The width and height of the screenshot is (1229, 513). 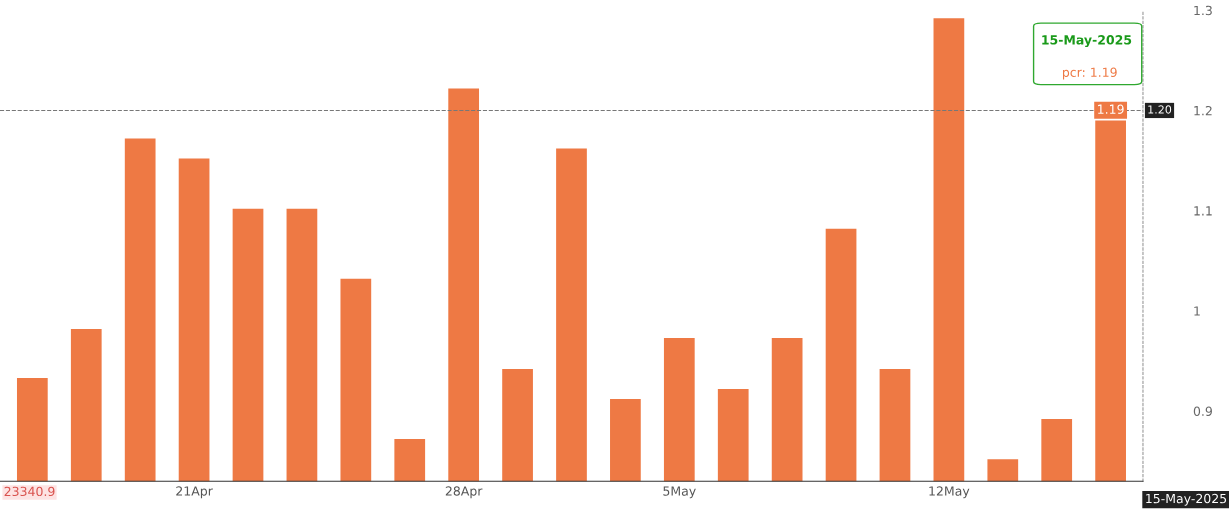 I want to click on x-tick-label: 21Apr, so click(x=194, y=492).